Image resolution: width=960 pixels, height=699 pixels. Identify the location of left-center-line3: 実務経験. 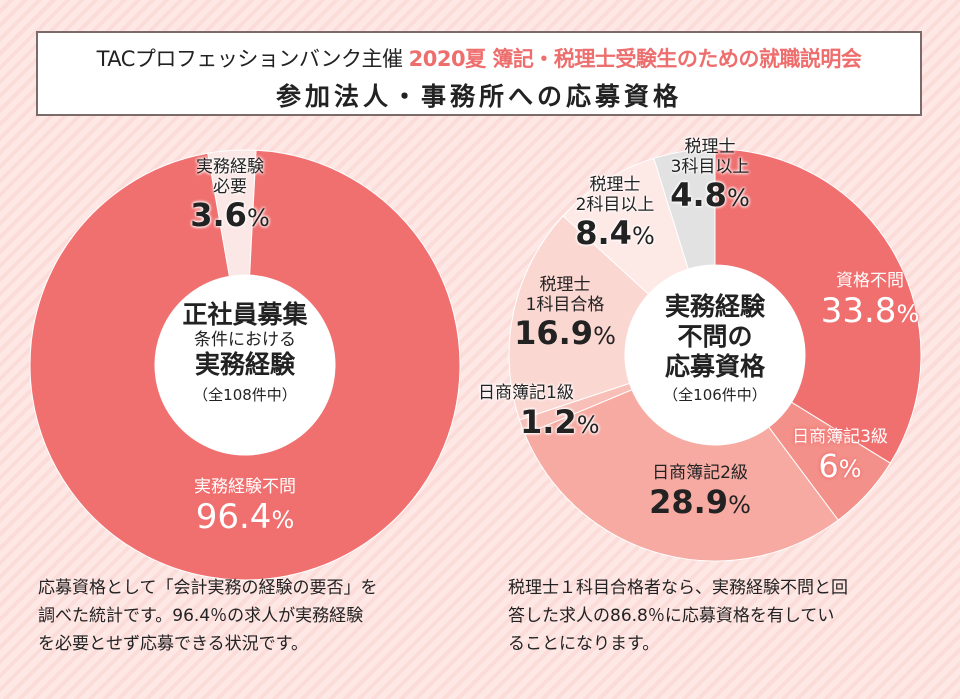
(244, 365).